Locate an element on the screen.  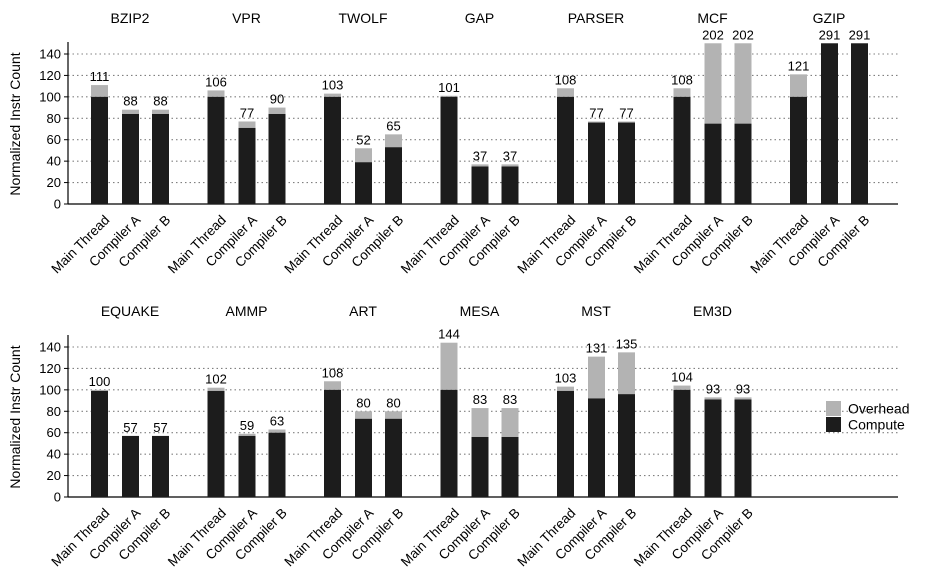
benchmark-title: EQUAKE is located at coordinates (130, 311).